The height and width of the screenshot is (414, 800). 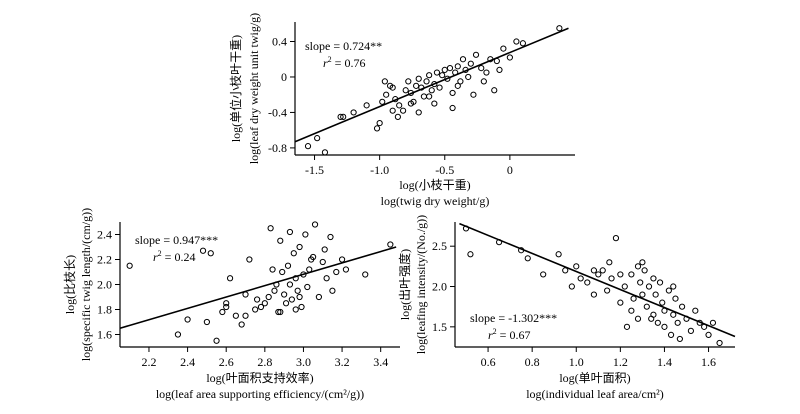 I want to click on x-tick-label: 3.0, so click(x=303, y=362).